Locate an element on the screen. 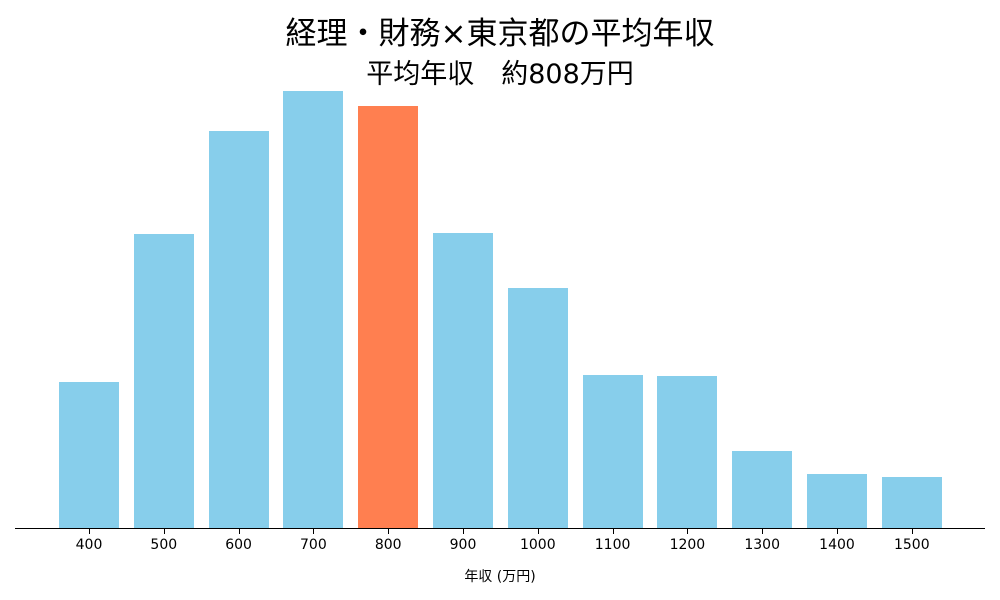 This screenshot has height=600, width=1000. chart-subtitle: 平均年収 約808万円 is located at coordinates (500, 74).